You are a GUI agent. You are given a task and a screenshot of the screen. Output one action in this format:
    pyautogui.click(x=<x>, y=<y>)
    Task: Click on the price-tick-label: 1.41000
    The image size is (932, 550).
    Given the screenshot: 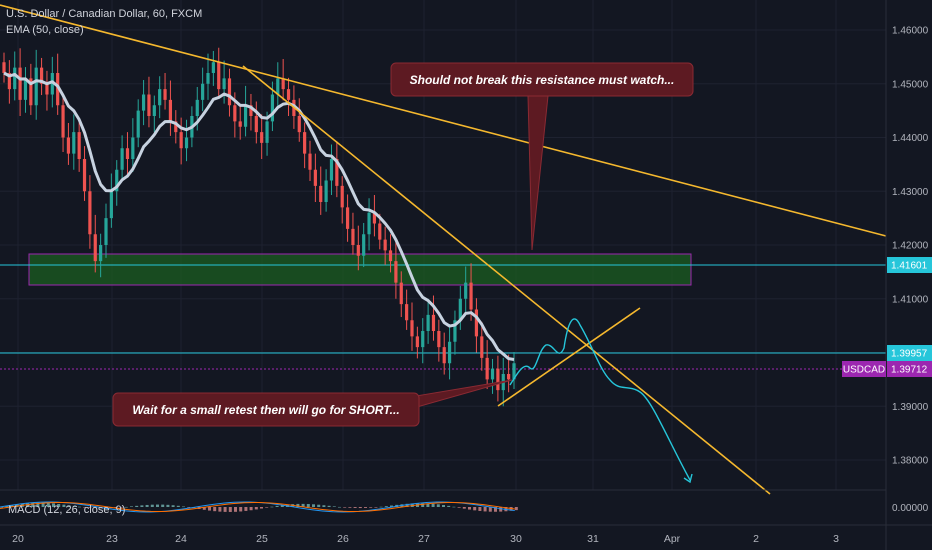 What is the action you would take?
    pyautogui.click(x=910, y=299)
    